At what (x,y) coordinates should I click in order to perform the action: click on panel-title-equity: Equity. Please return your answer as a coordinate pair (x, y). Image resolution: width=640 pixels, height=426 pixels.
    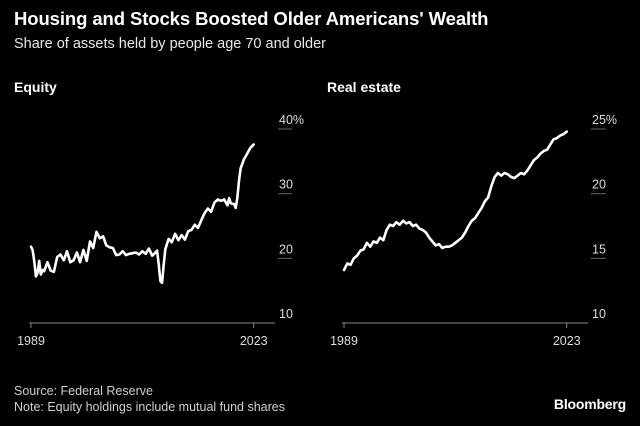
    Looking at the image, I should click on (35, 87).